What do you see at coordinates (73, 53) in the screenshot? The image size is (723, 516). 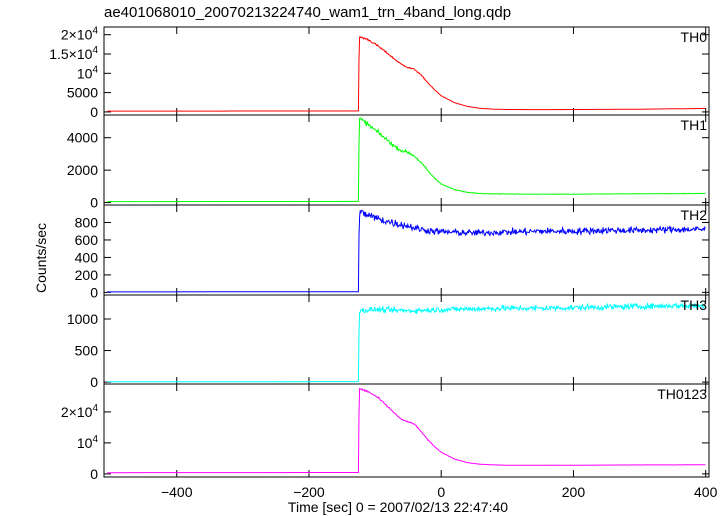 I see `y-tick-label: 1.5×10⁴` at bounding box center [73, 53].